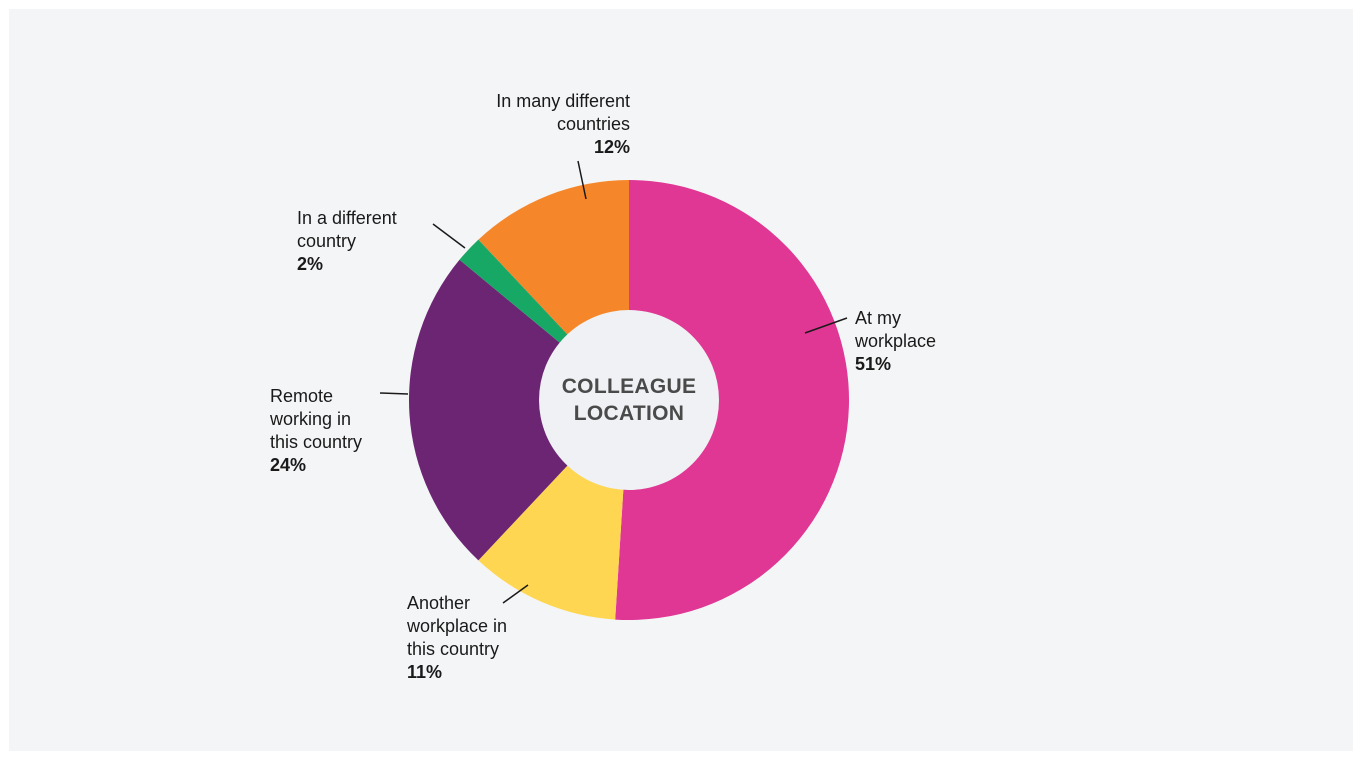 This screenshot has height=760, width=1362. Describe the element at coordinates (732, 400) in the screenshot. I see `slice-at-my-workplace` at that location.